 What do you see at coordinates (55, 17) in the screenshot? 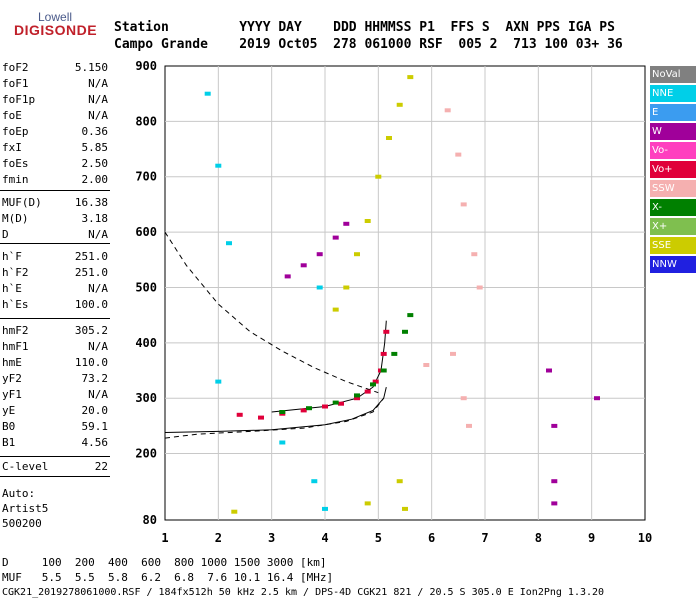
I see `lowell-logo-text: Lowell` at bounding box center [55, 17].